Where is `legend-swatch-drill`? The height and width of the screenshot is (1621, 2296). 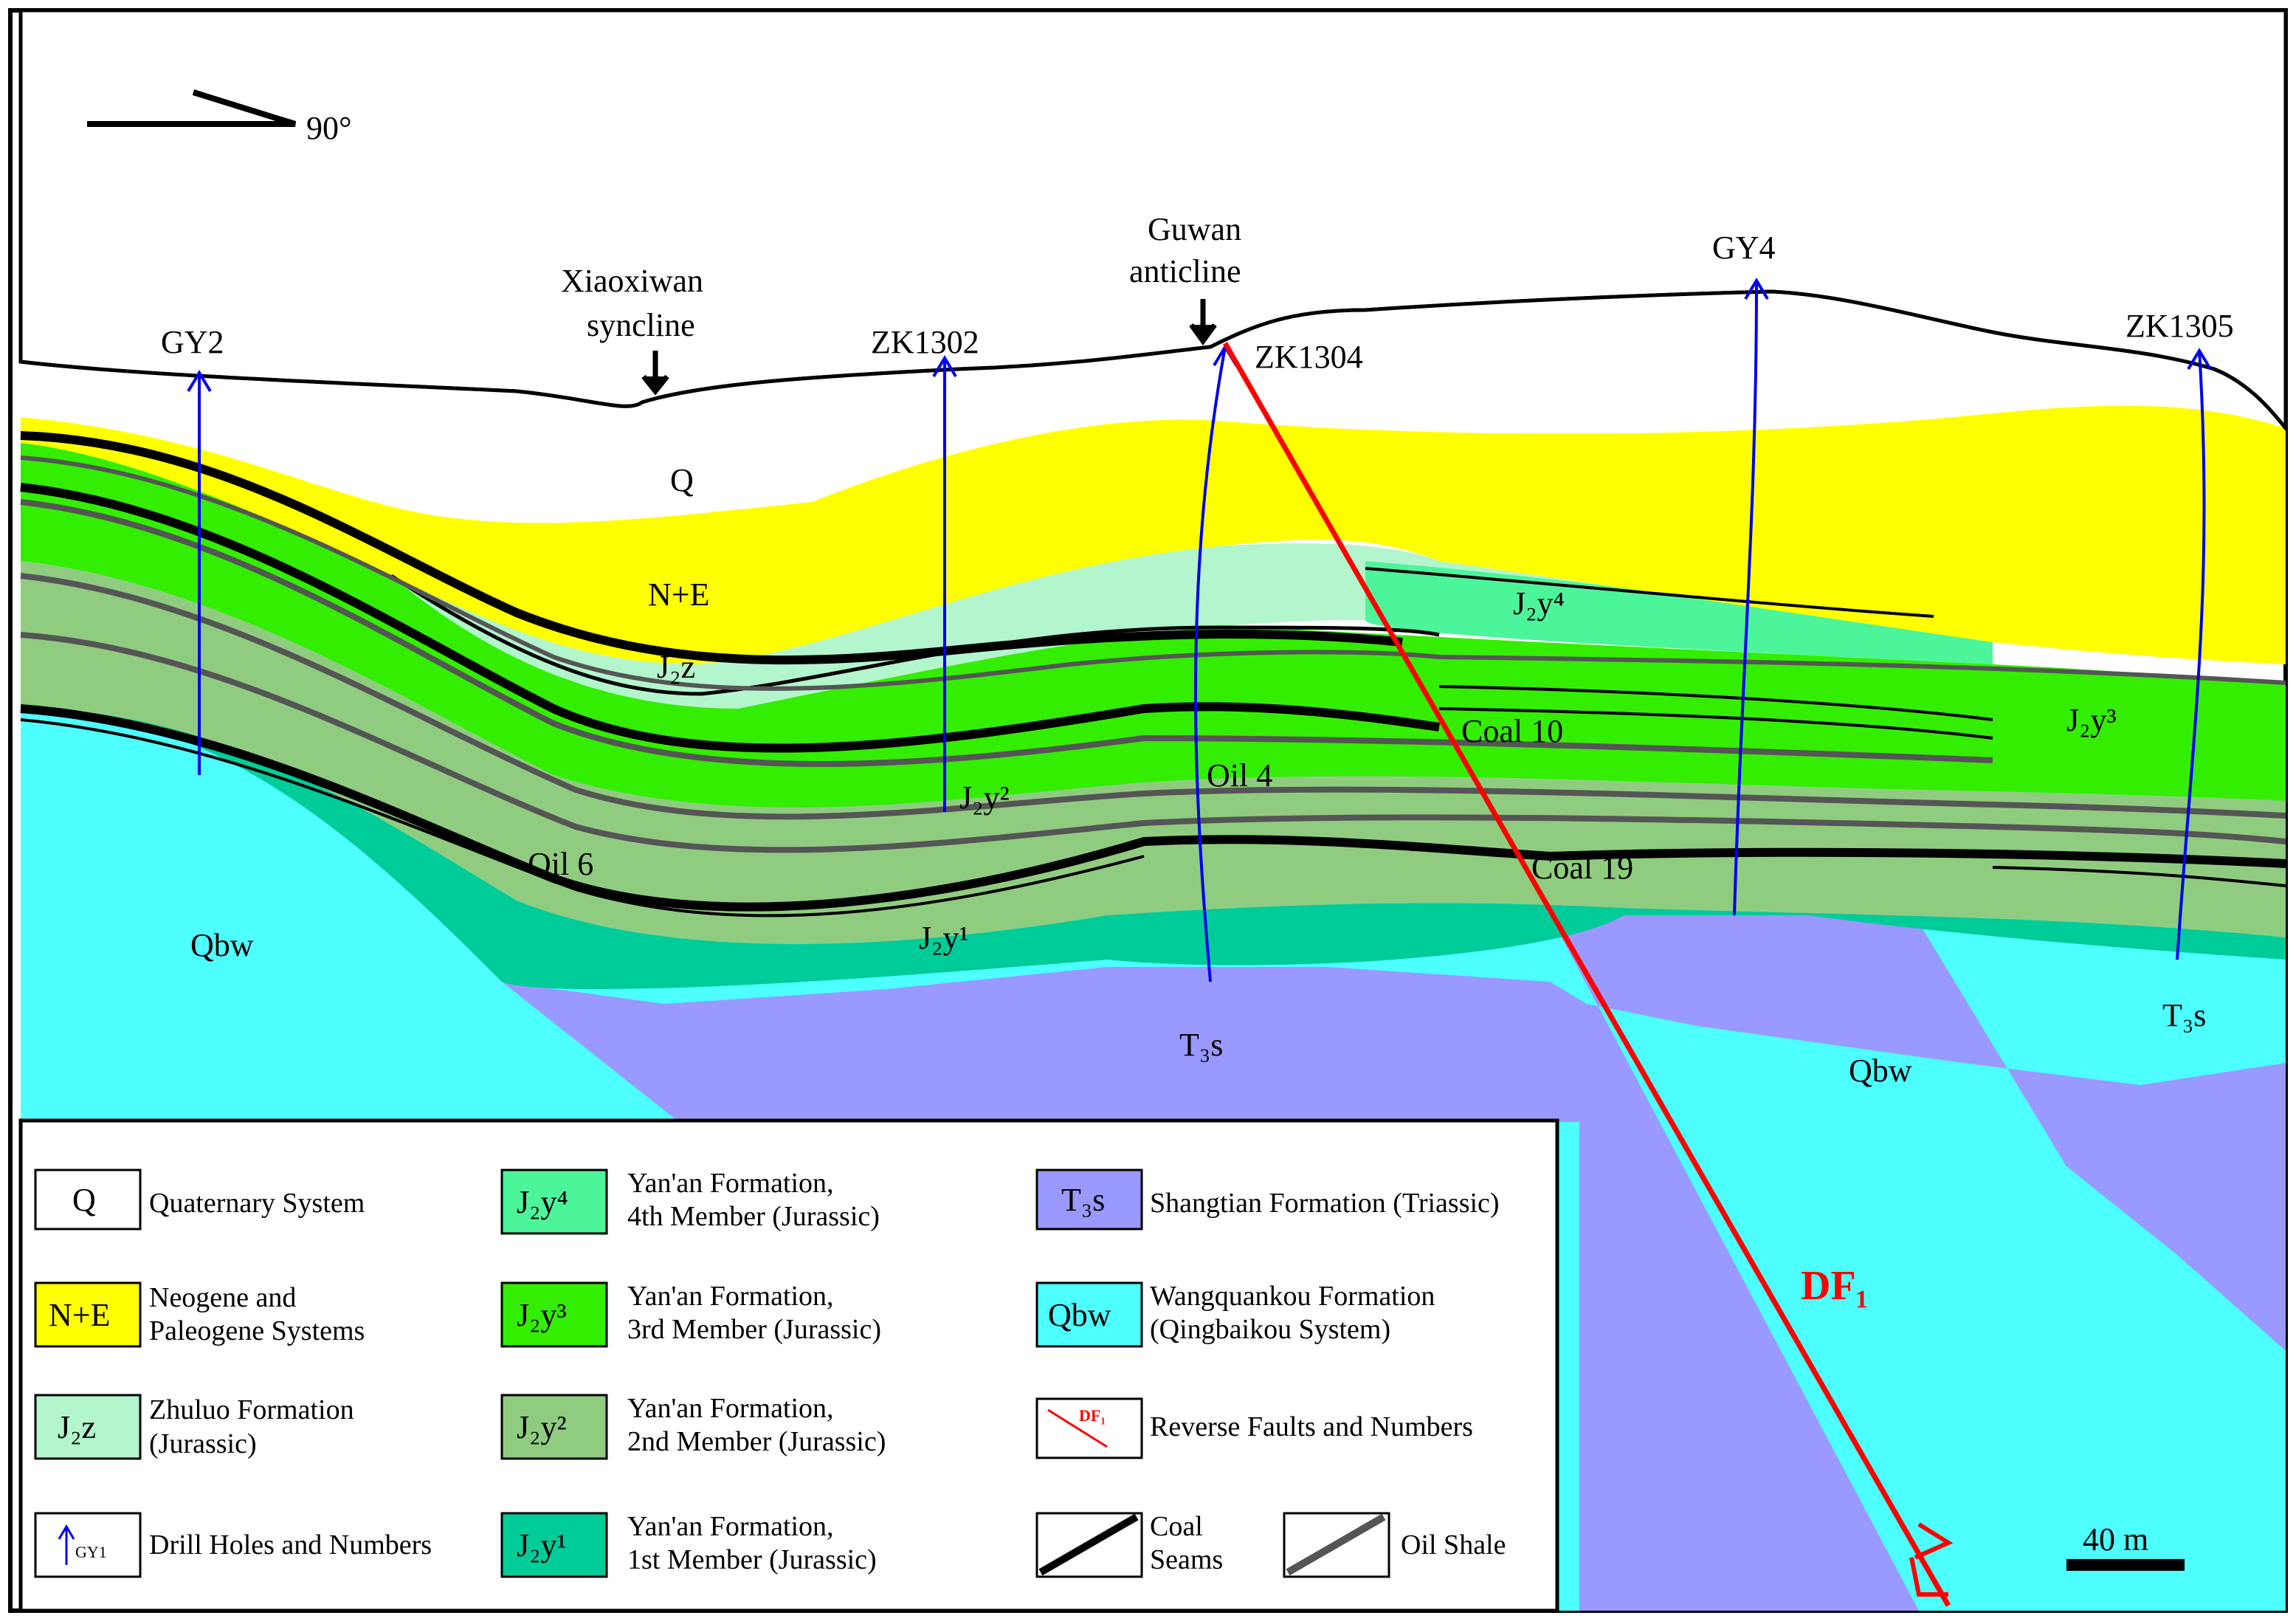
legend-swatch-drill is located at coordinates (88, 1545).